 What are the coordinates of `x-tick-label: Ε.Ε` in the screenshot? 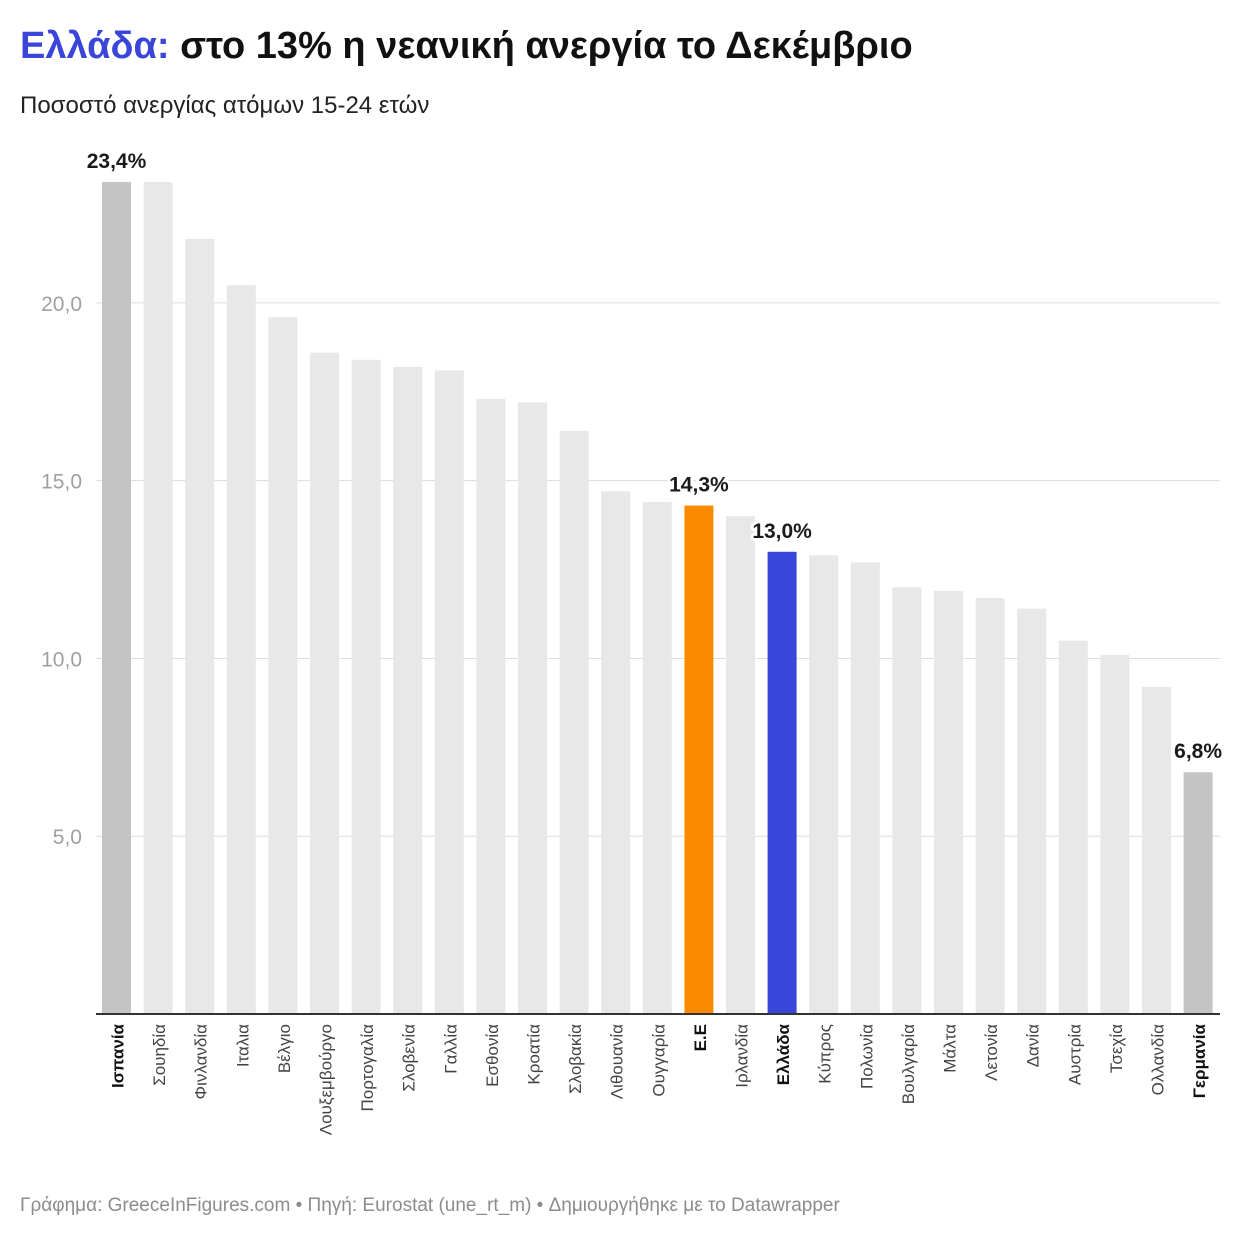 It's located at (700, 1037).